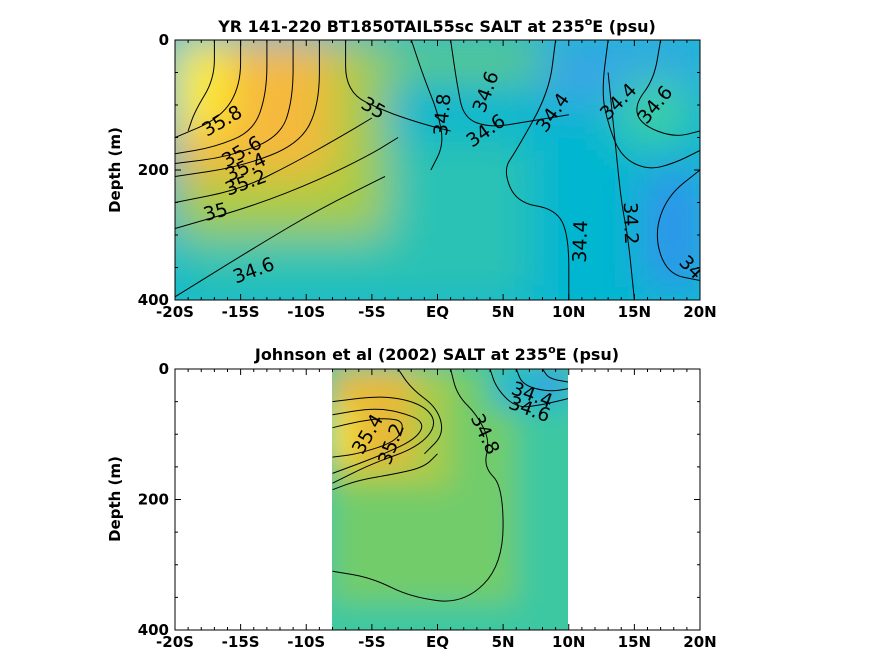  What do you see at coordinates (580, 241) in the screenshot?
I see `contour-label: 34.4` at bounding box center [580, 241].